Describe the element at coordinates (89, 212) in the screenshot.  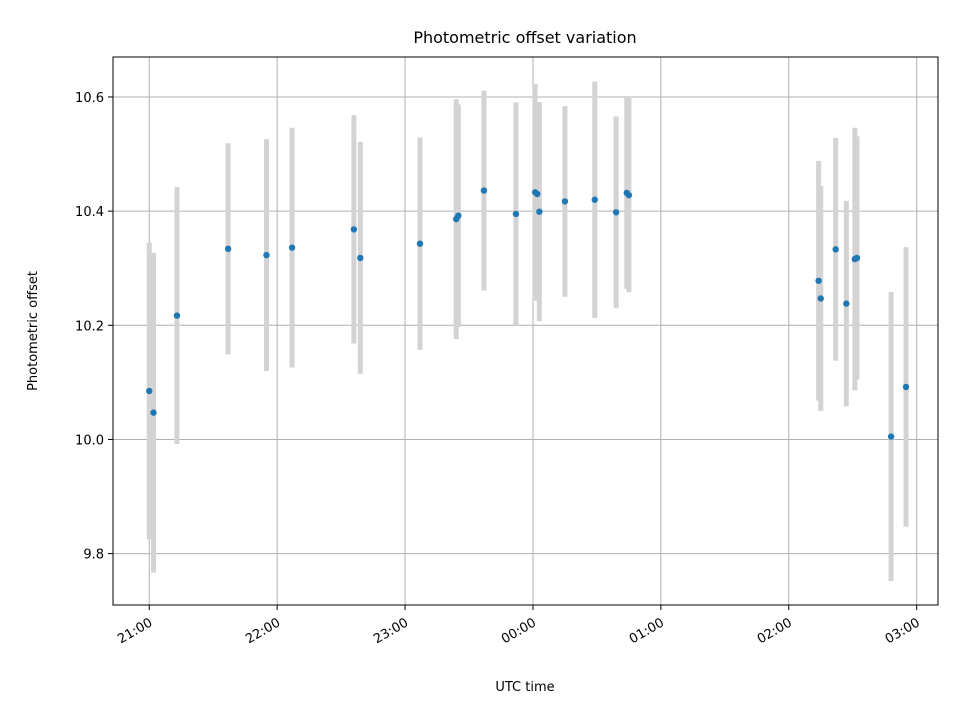
I see `y-tick-label: 10.4` at that location.